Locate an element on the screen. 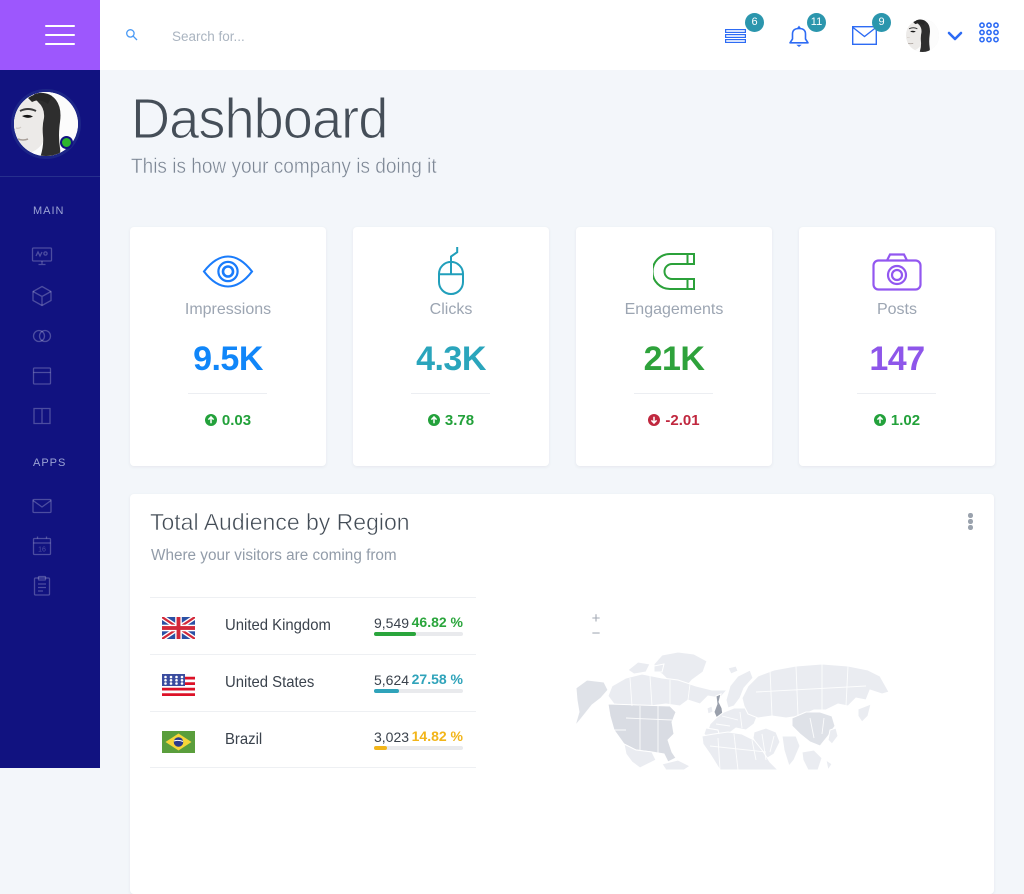  svg-text: 16 is located at coordinates (42, 550).